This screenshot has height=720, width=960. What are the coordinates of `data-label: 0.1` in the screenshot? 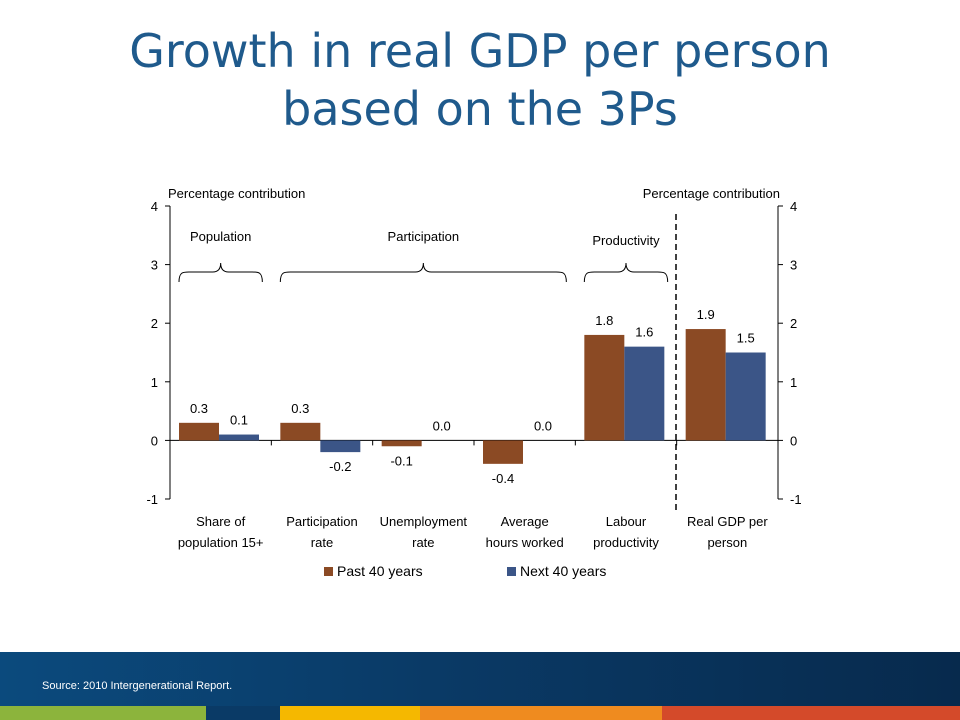 It's located at (239, 420).